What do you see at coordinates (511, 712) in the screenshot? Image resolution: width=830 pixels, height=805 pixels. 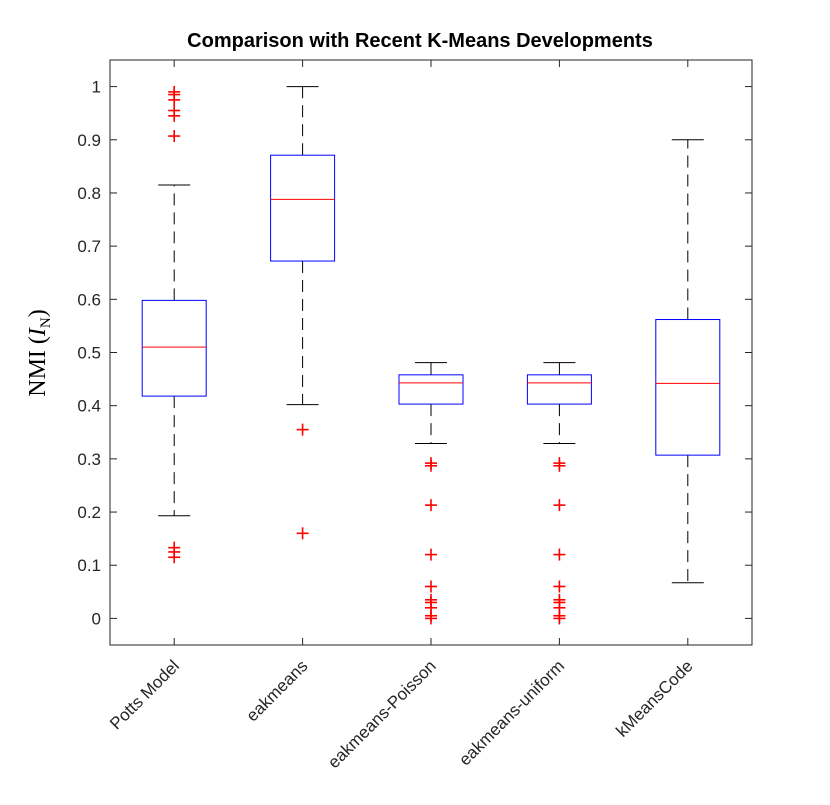 I see `x-category-label: eakmeans-uniform` at bounding box center [511, 712].